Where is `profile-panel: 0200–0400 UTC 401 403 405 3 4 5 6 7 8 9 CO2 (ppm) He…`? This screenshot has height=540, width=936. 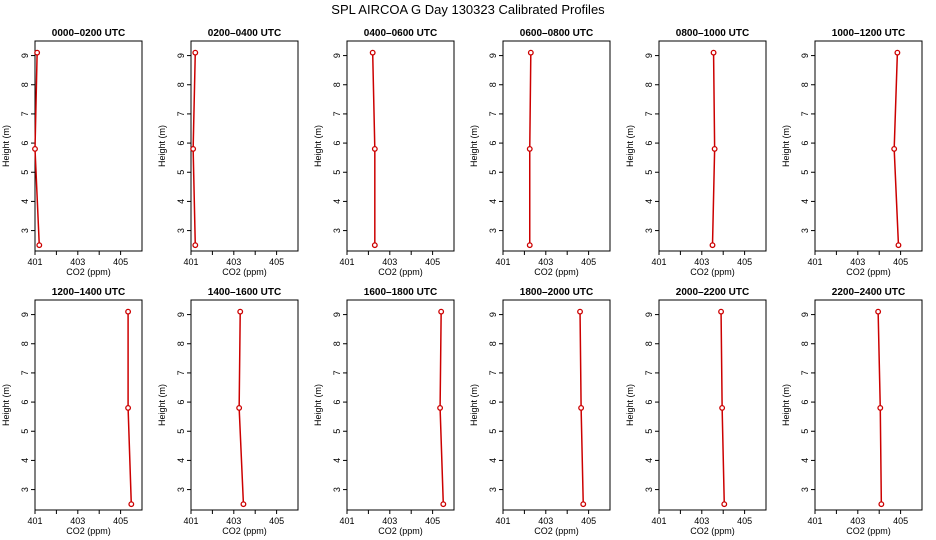
profile-panel: 0200–0400 UTC 401 403 405 3 4 5 6 7 8 9 CO2 (ppm) He… is located at coordinates (228, 152).